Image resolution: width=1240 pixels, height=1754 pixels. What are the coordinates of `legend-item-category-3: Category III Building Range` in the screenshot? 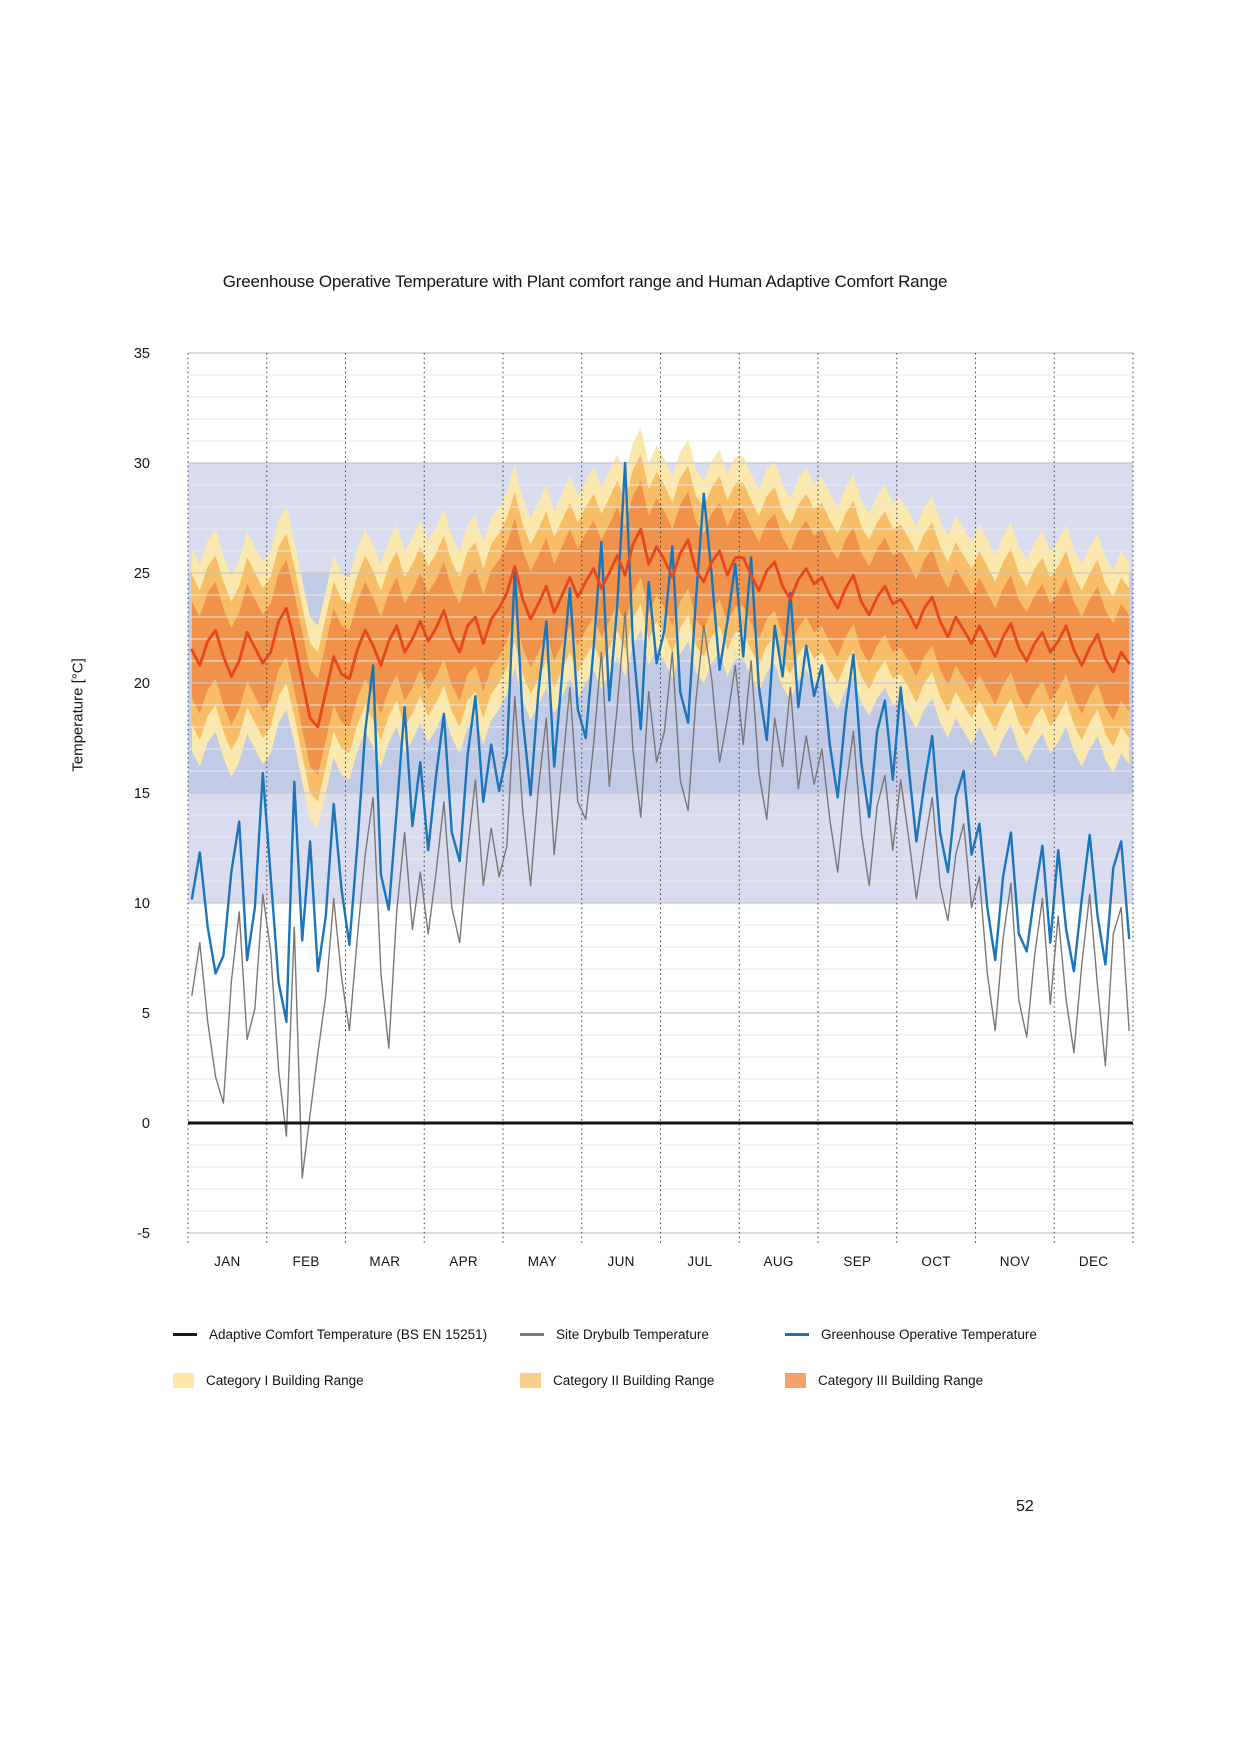 It's located at (884, 1380).